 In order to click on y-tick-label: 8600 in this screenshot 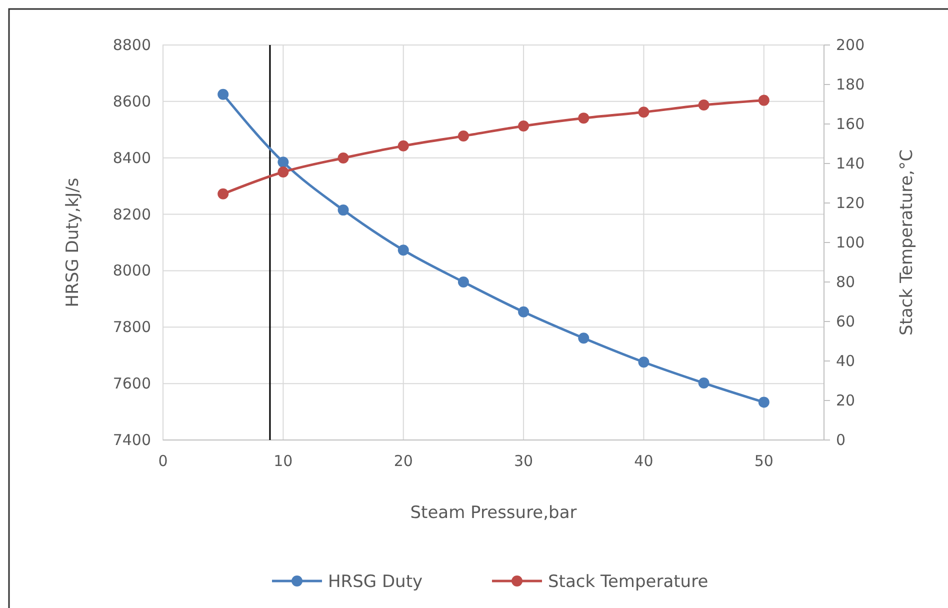, I will do `click(131, 101)`.